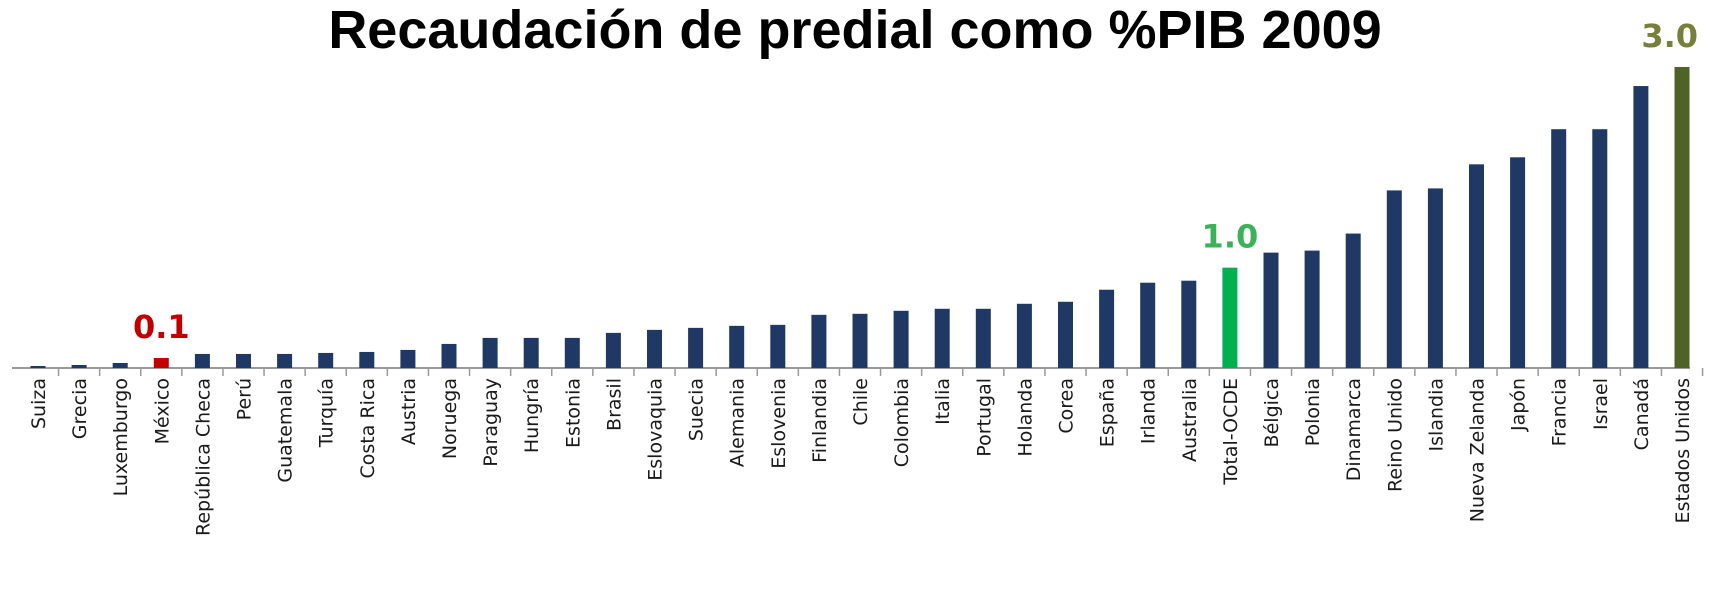  What do you see at coordinates (532, 415) in the screenshot?
I see `x-tick-label: Hungría` at bounding box center [532, 415].